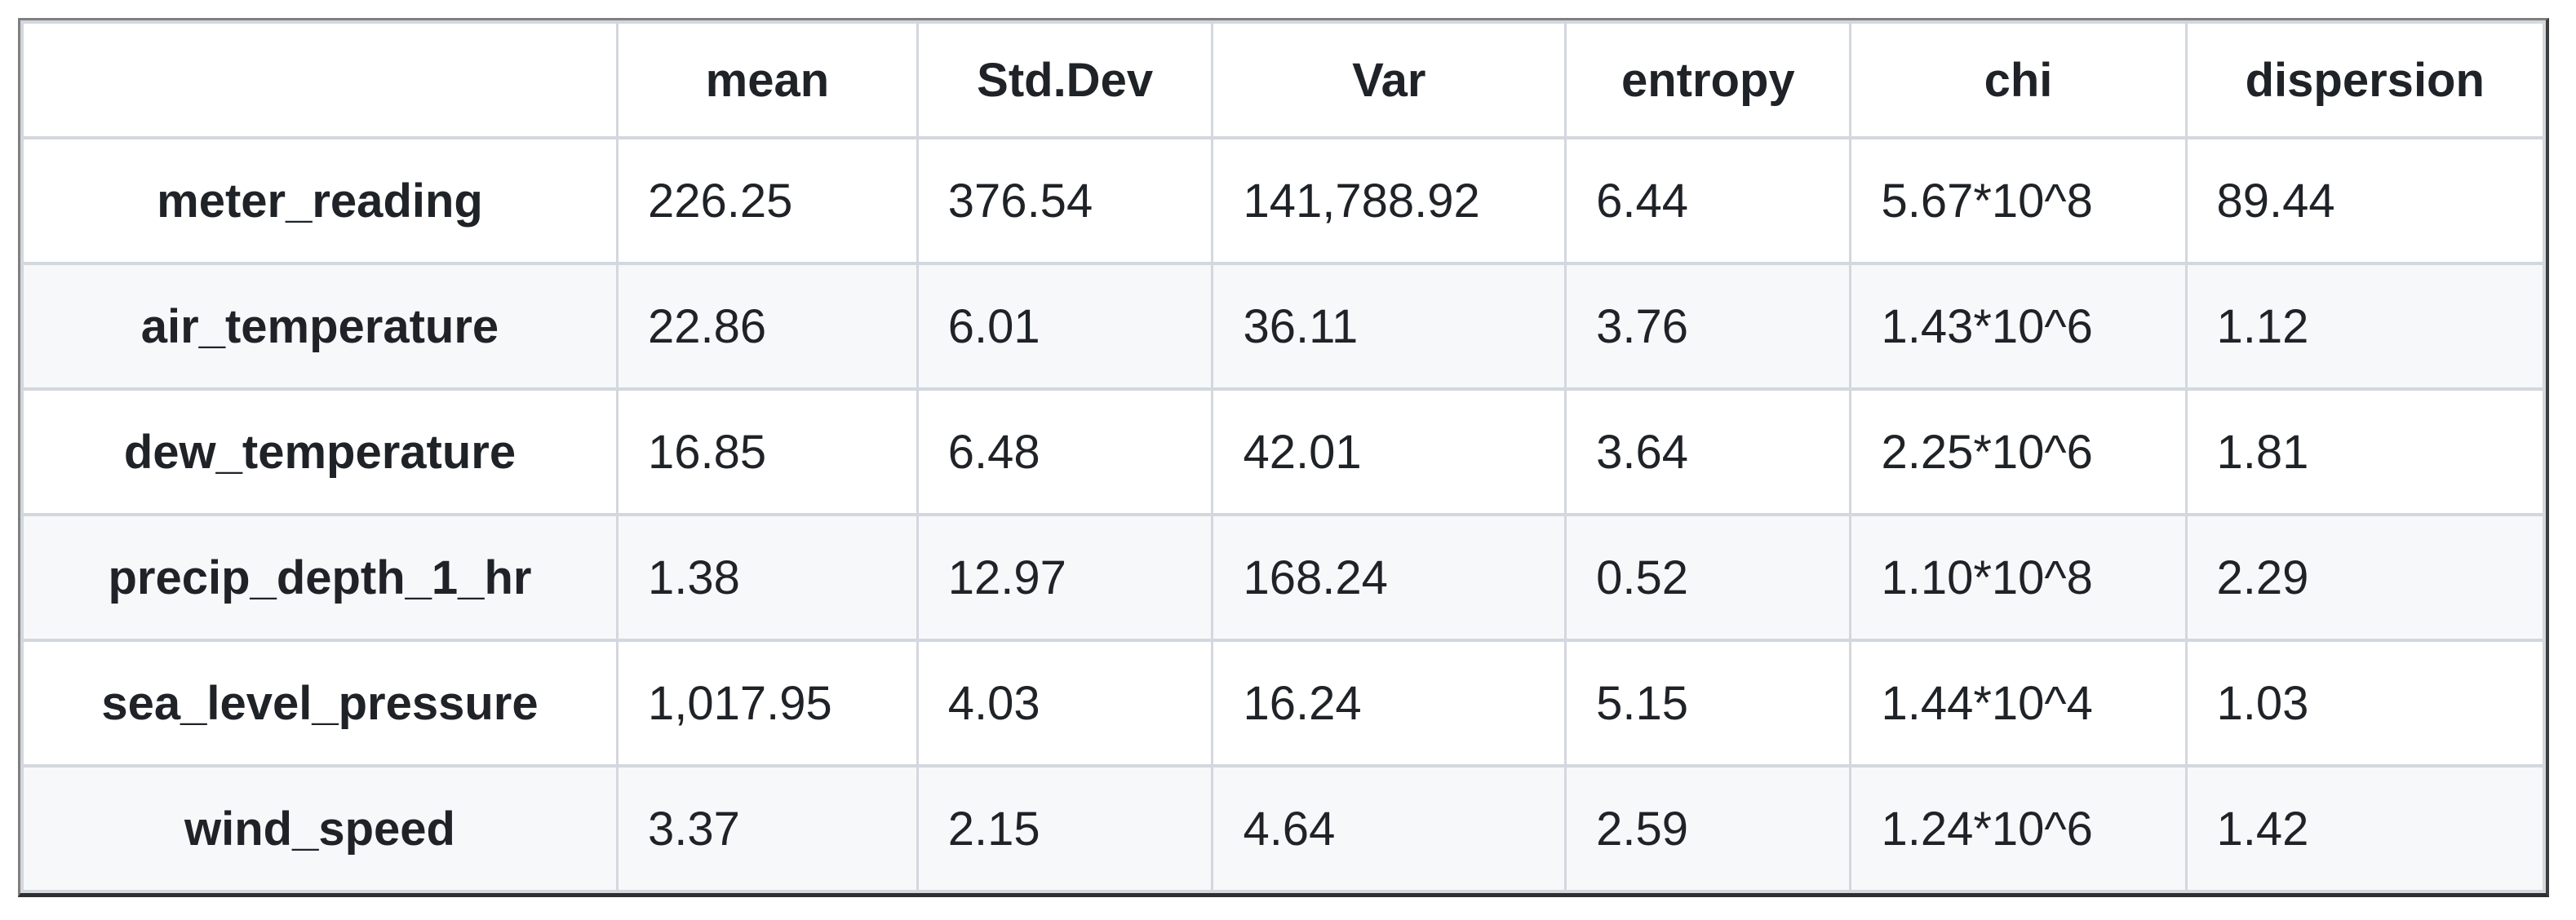 The image size is (2576, 920). What do you see at coordinates (1065, 828) in the screenshot?
I see `cell-stddev: 2.15` at bounding box center [1065, 828].